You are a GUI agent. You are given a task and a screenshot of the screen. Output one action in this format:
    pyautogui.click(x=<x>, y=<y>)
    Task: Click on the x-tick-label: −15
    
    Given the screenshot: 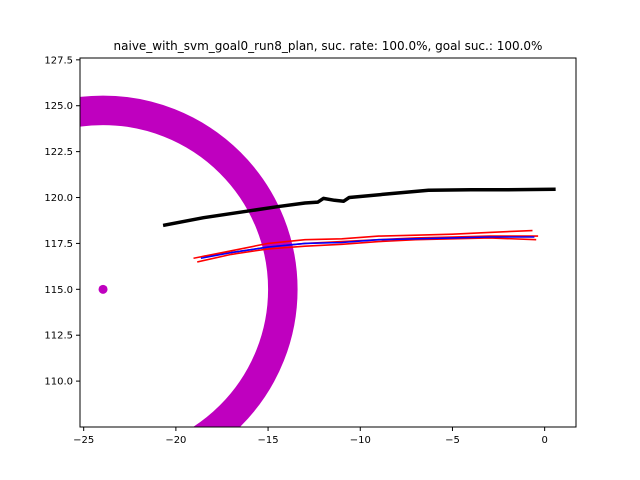 What is the action you would take?
    pyautogui.click(x=268, y=440)
    